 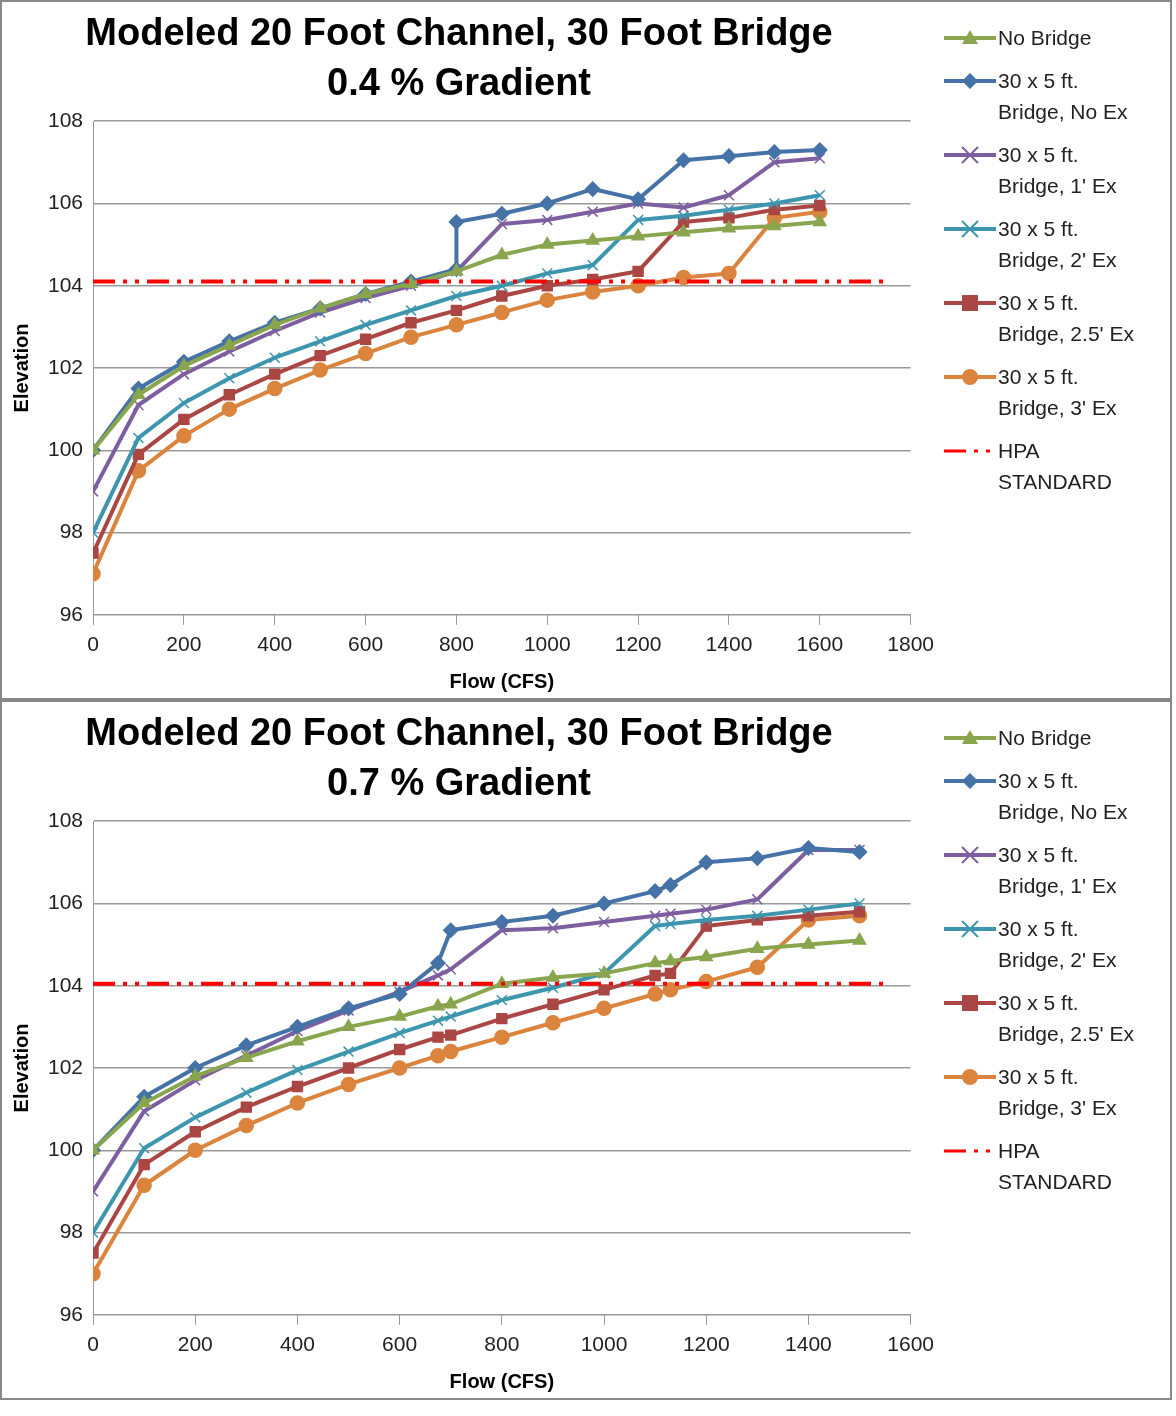 I want to click on chart-subtitle: 0.7 % Gradient, so click(x=459, y=781).